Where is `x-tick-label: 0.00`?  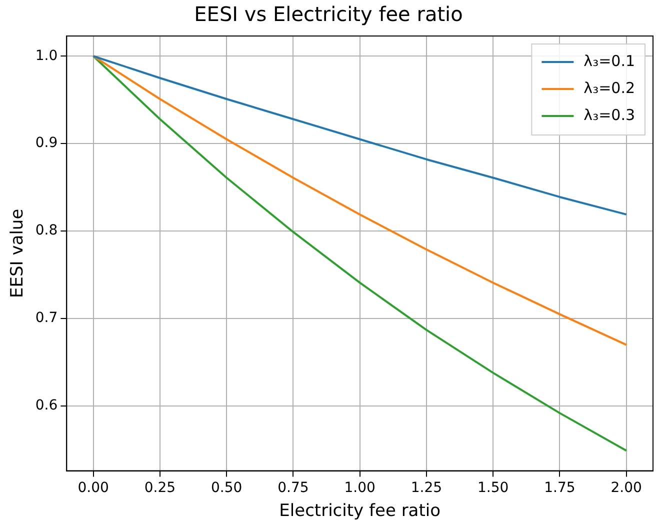
x-tick-label: 0.00 is located at coordinates (93, 488).